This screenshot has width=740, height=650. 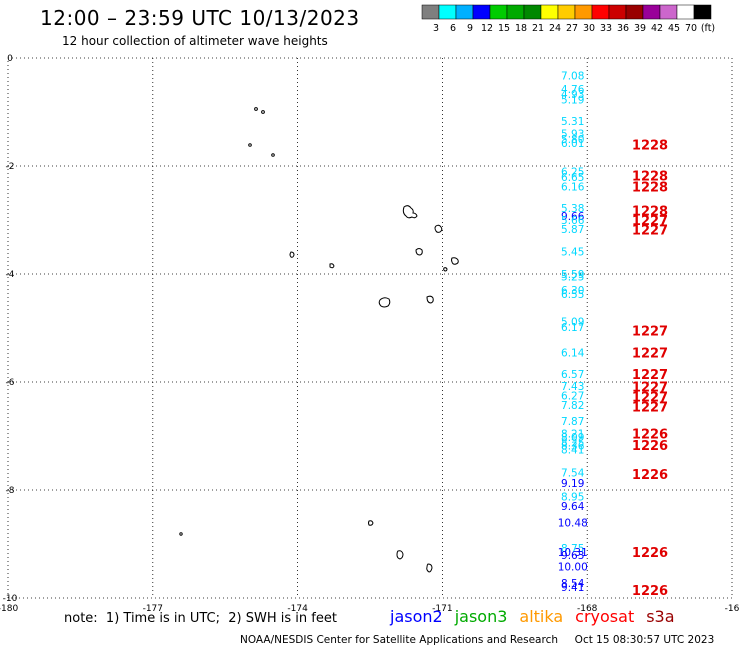 What do you see at coordinates (589, 28) in the screenshot?
I see `color-scale-label: 30` at bounding box center [589, 28].